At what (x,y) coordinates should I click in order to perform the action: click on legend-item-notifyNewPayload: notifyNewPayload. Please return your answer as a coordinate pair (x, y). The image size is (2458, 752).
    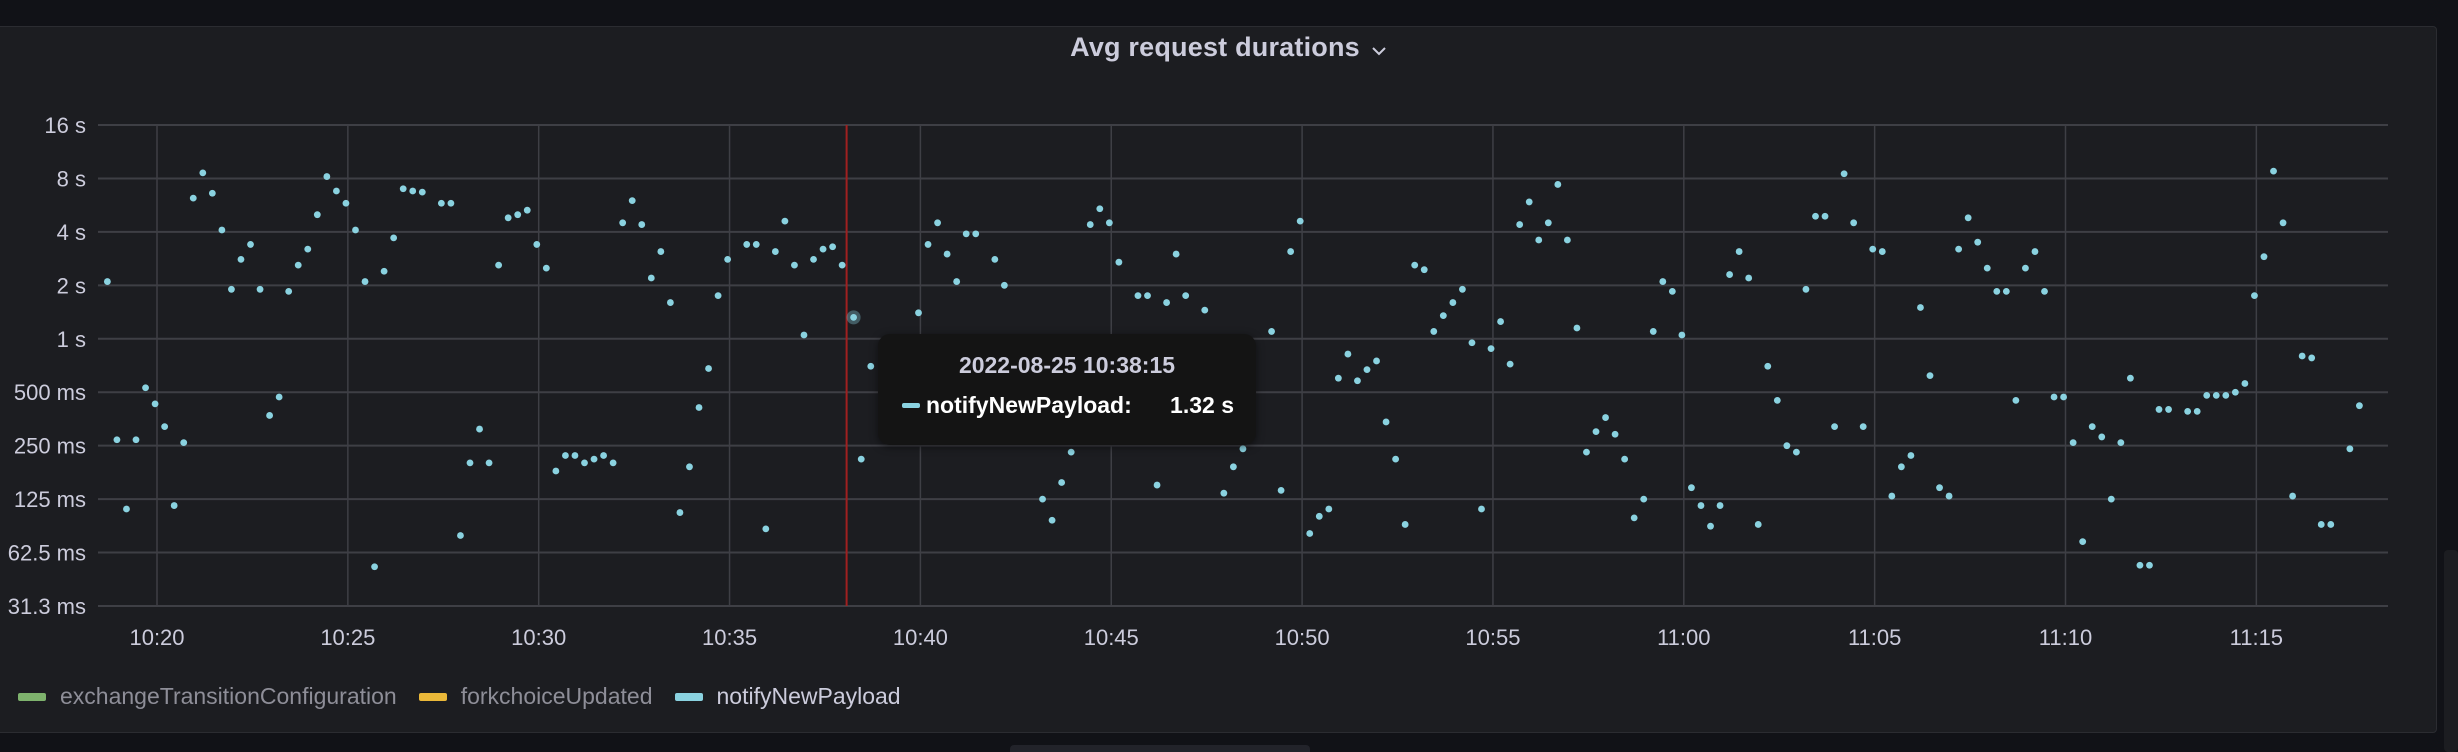
    Looking at the image, I should click on (787, 696).